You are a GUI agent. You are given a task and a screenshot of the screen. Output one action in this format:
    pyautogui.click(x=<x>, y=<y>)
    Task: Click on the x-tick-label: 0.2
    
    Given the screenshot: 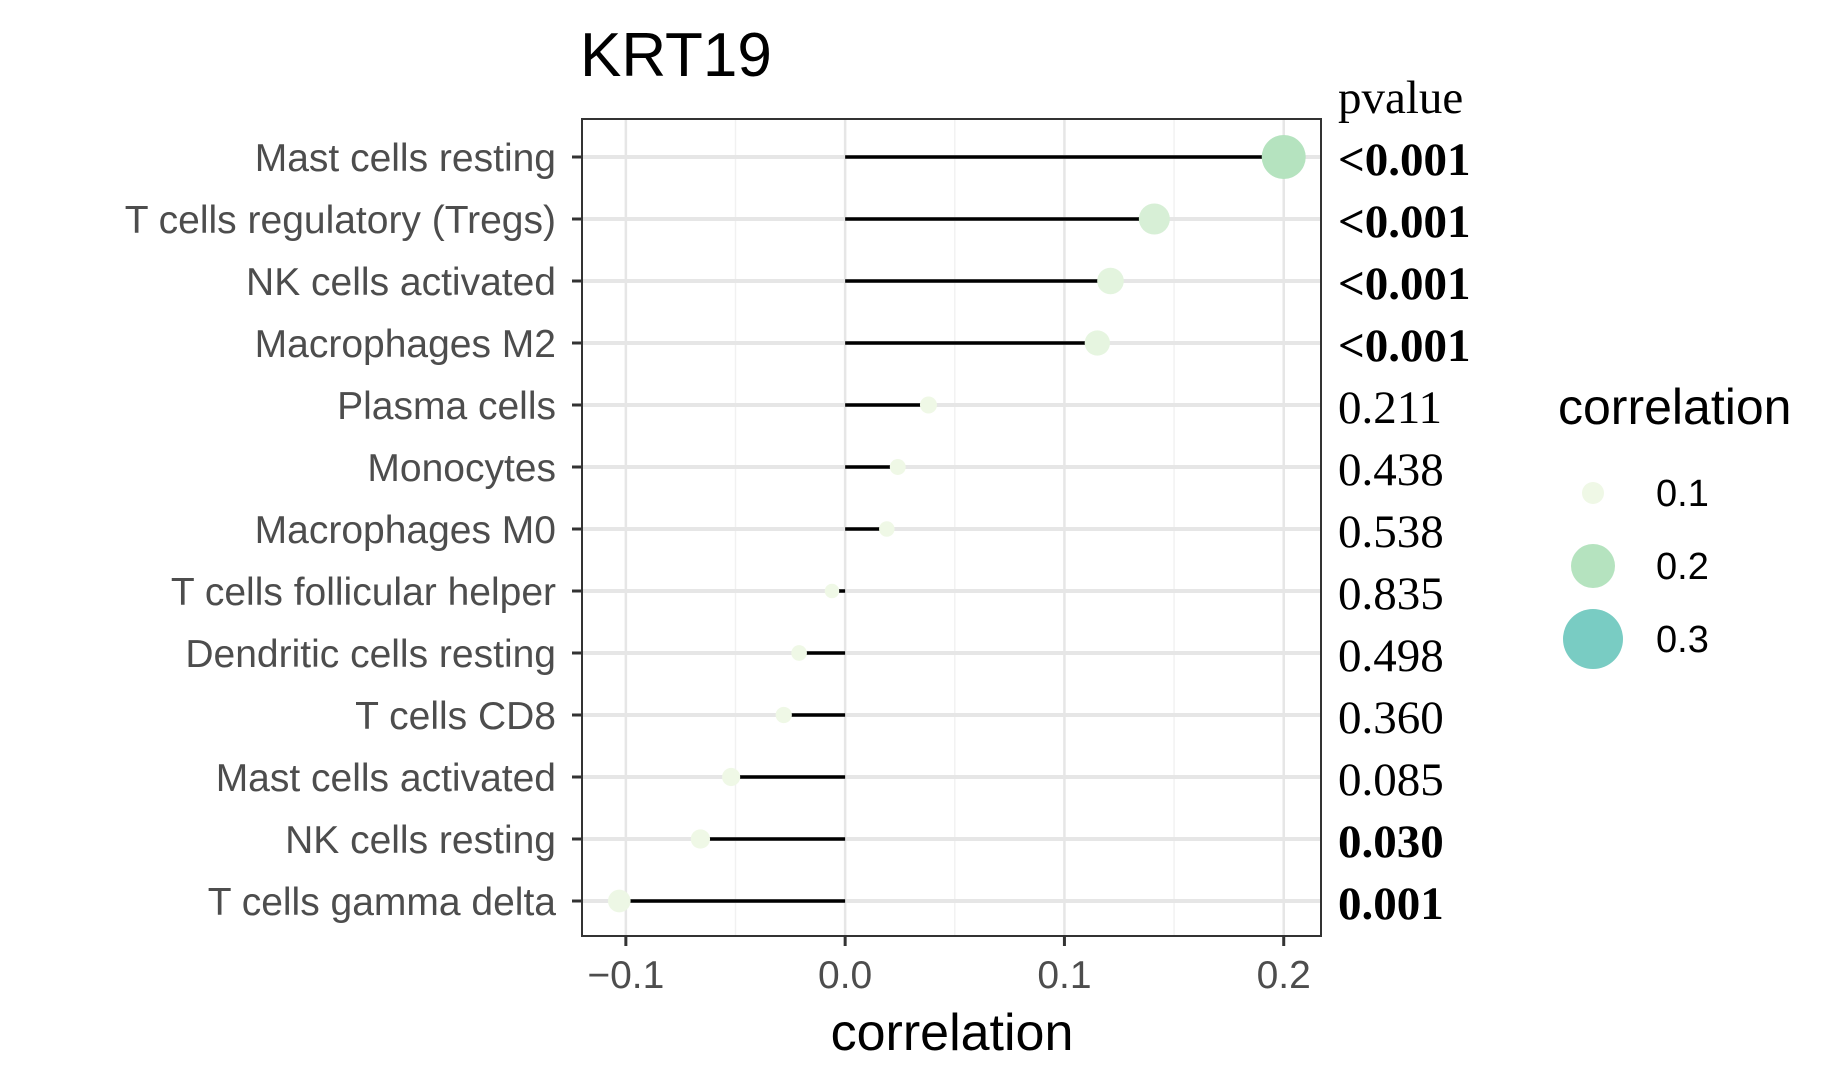 What is the action you would take?
    pyautogui.click(x=1284, y=975)
    